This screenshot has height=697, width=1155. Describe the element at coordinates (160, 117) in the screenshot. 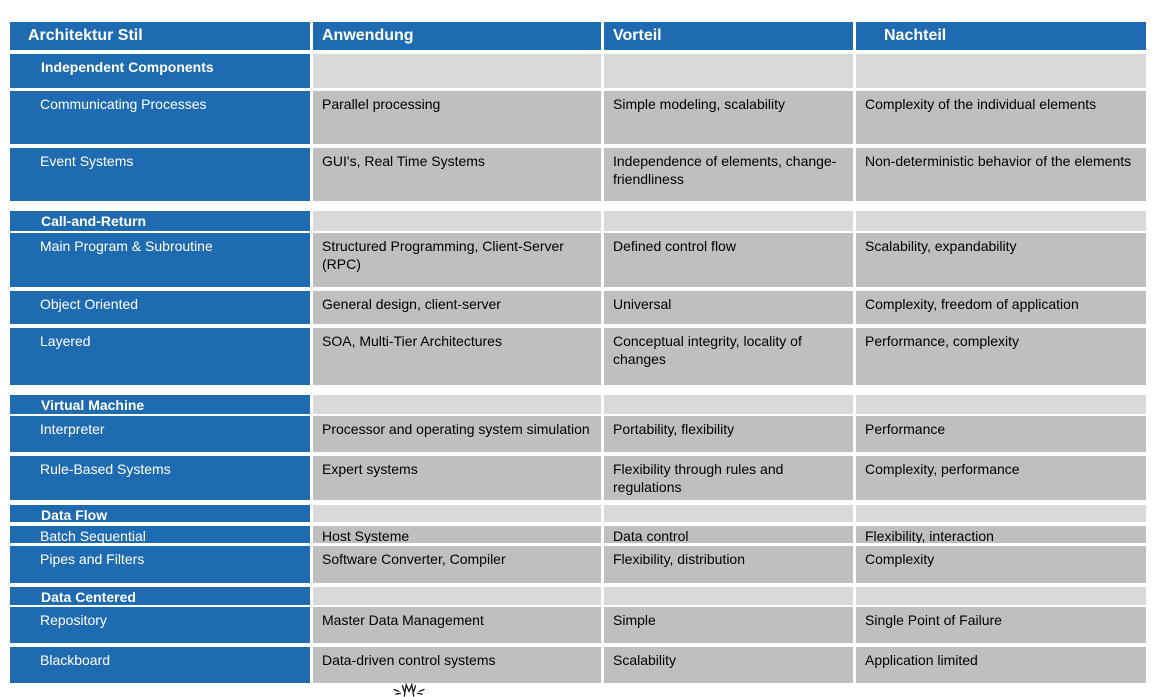

I see `cell-architektur-stil: Communicating Processes` at that location.